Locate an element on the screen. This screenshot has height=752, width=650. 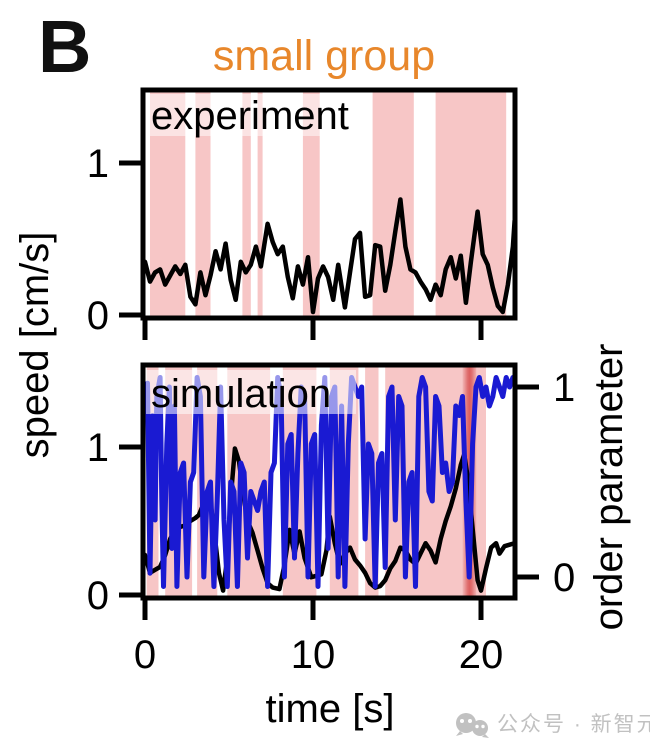
experiment-speed-trace is located at coordinates (329, 256).